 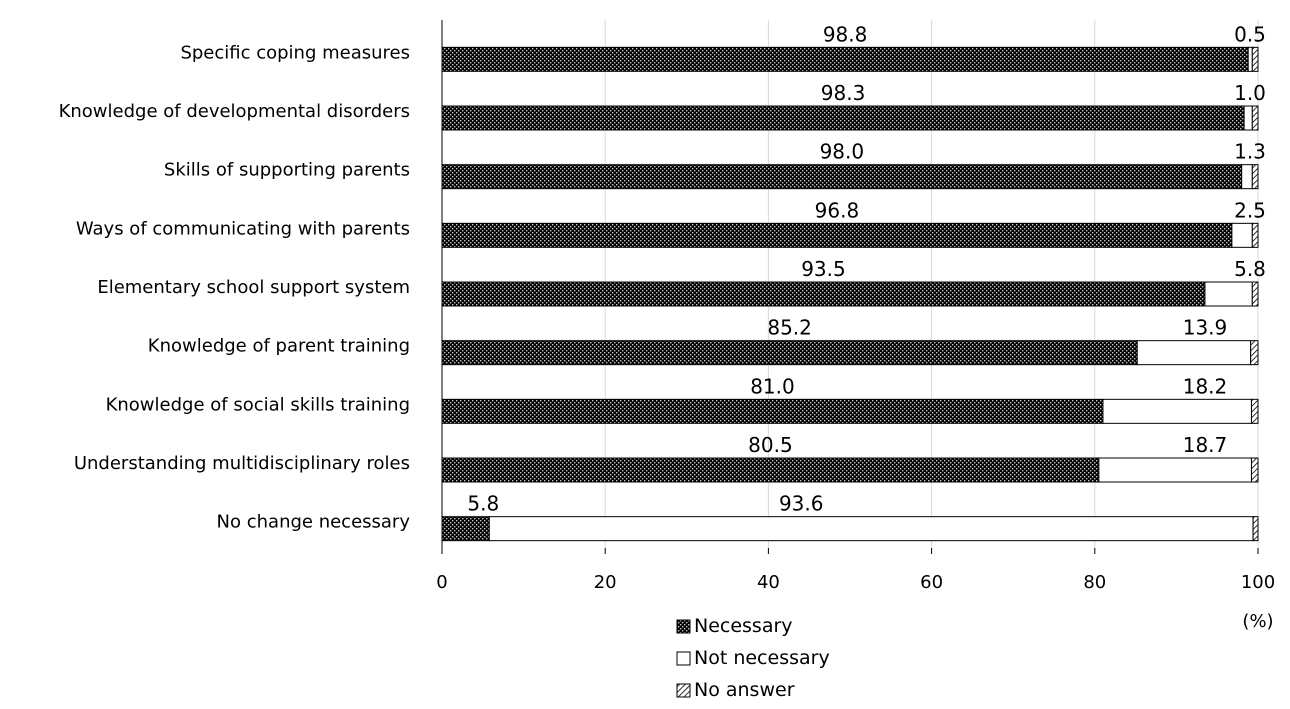 I want to click on category-label: Specific coping measures, so click(x=295, y=52).